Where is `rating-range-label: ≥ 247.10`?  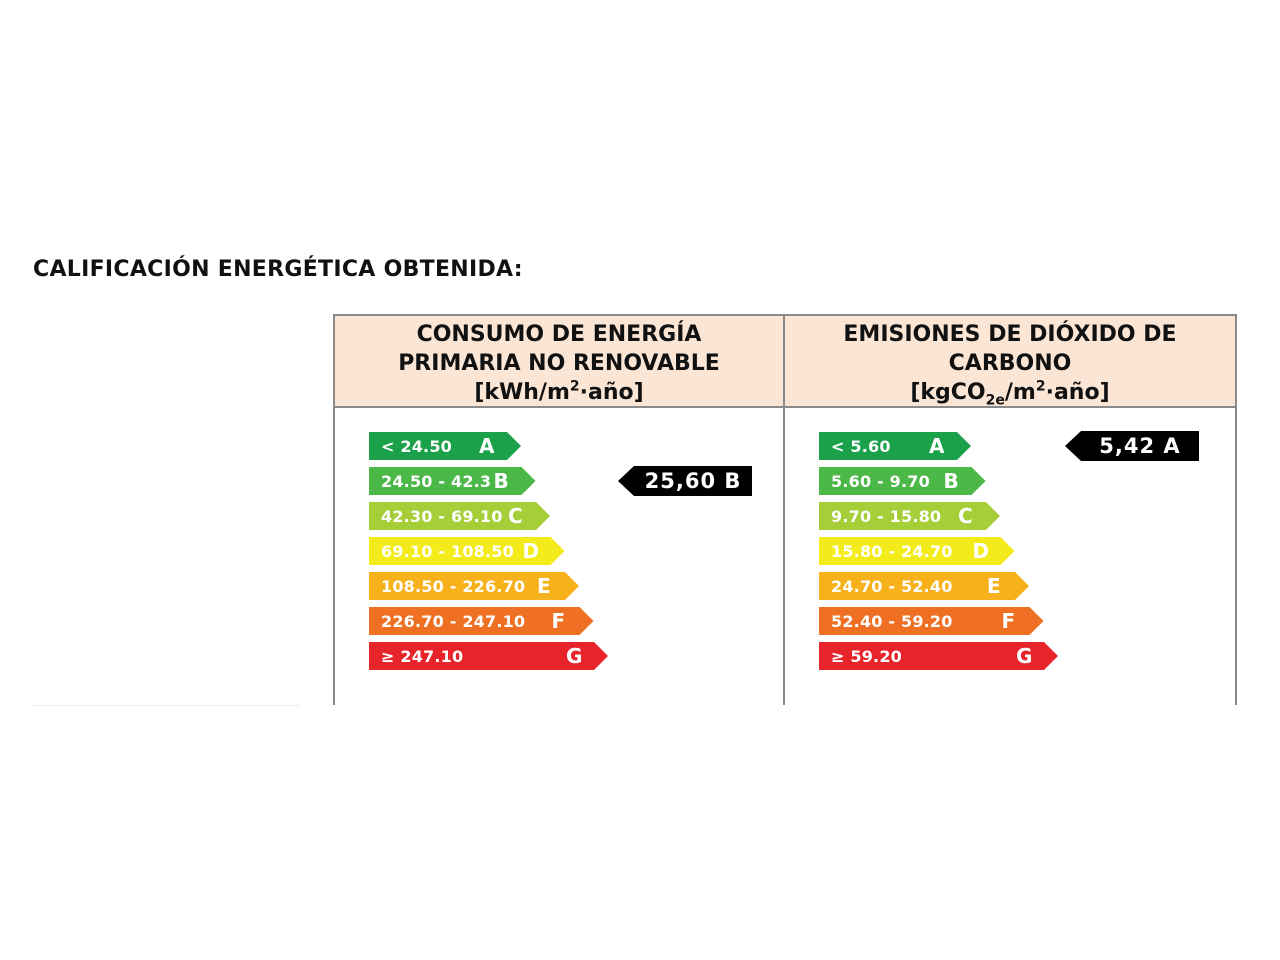 rating-range-label: ≥ 247.10 is located at coordinates (422, 656).